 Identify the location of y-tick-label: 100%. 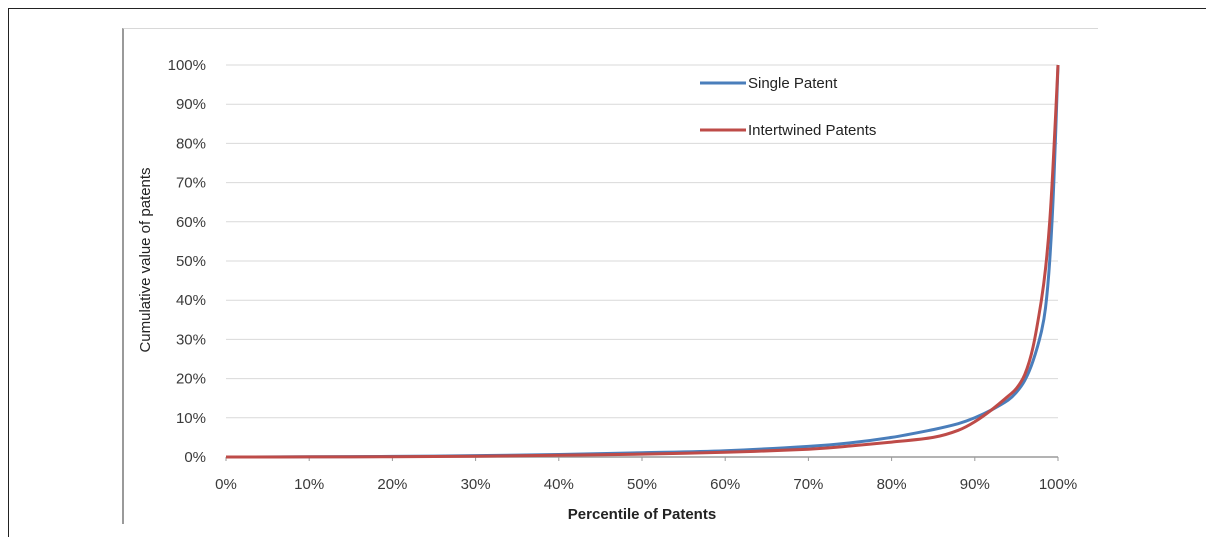
(187, 65).